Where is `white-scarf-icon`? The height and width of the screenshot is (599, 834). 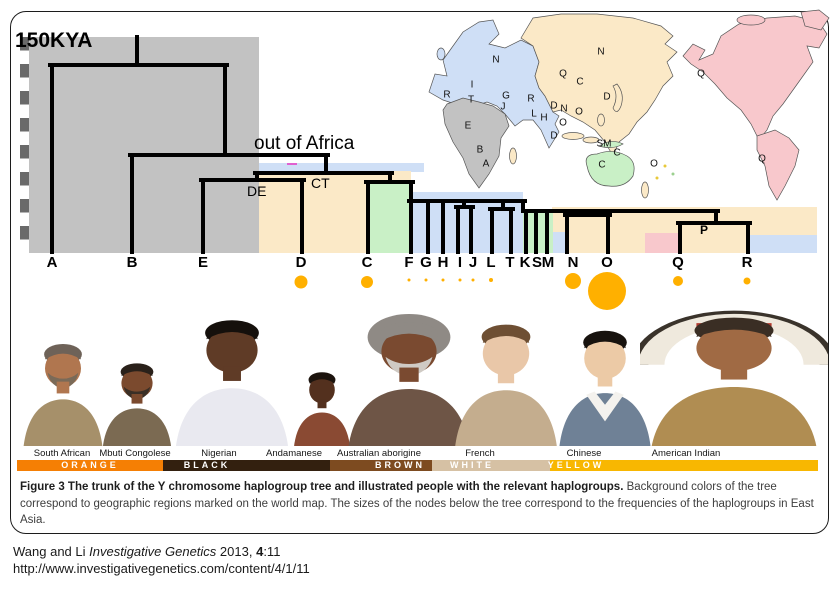
white-scarf-icon is located at coordinates (605, 406).